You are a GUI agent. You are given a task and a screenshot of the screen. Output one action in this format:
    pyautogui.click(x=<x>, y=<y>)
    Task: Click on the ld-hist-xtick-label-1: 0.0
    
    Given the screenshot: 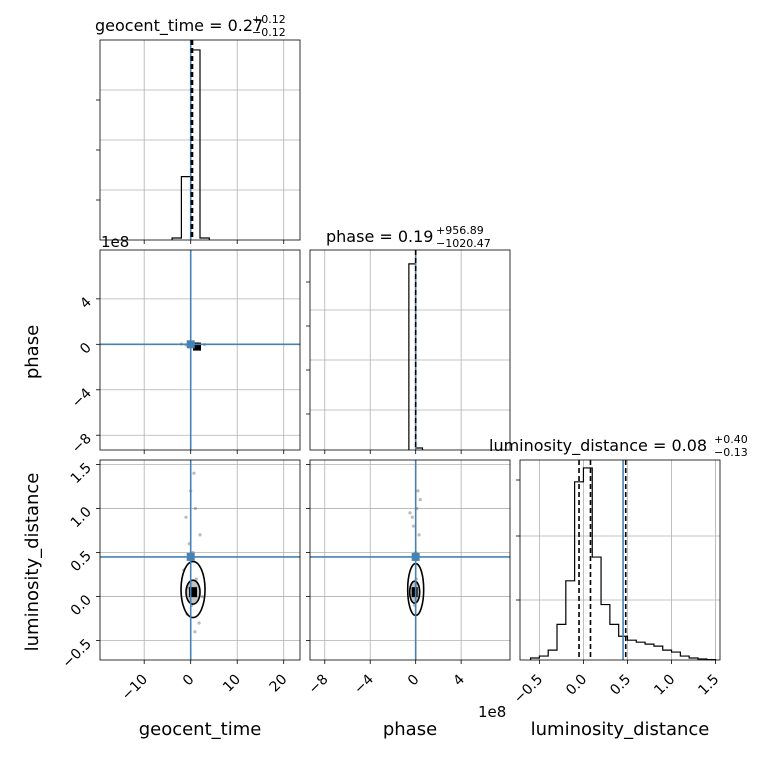 What is the action you would take?
    pyautogui.click(x=576, y=685)
    